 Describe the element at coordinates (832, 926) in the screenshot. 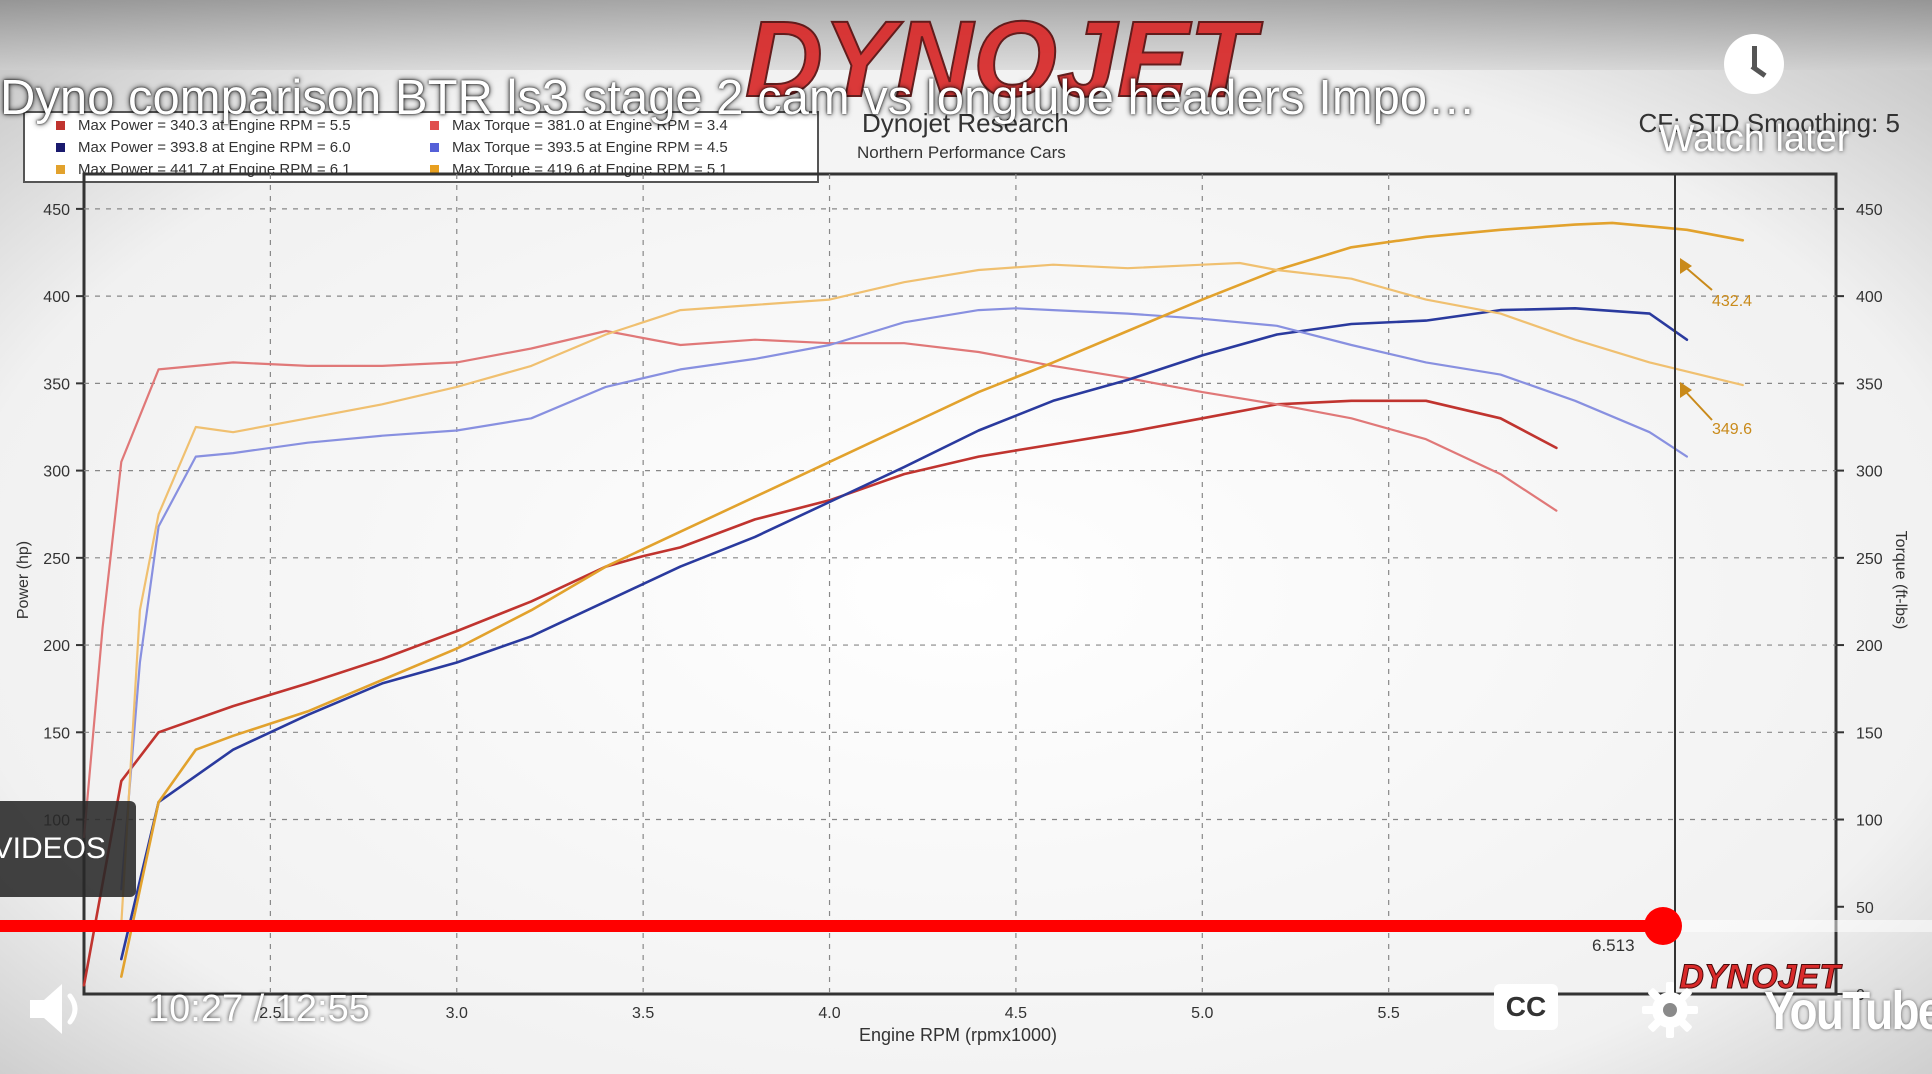

I see `progress-played` at that location.